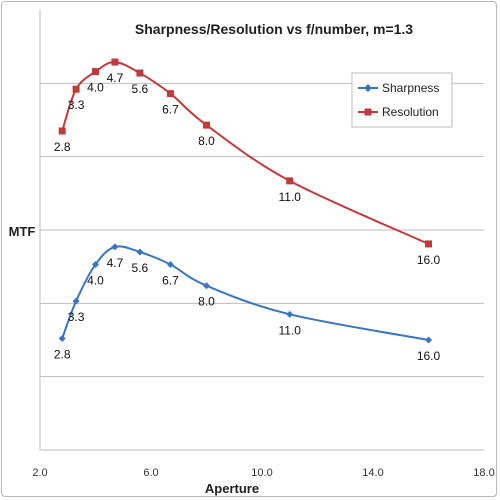  Describe the element at coordinates (76, 317) in the screenshot. I see `sharpness-data-label: 3.3` at that location.